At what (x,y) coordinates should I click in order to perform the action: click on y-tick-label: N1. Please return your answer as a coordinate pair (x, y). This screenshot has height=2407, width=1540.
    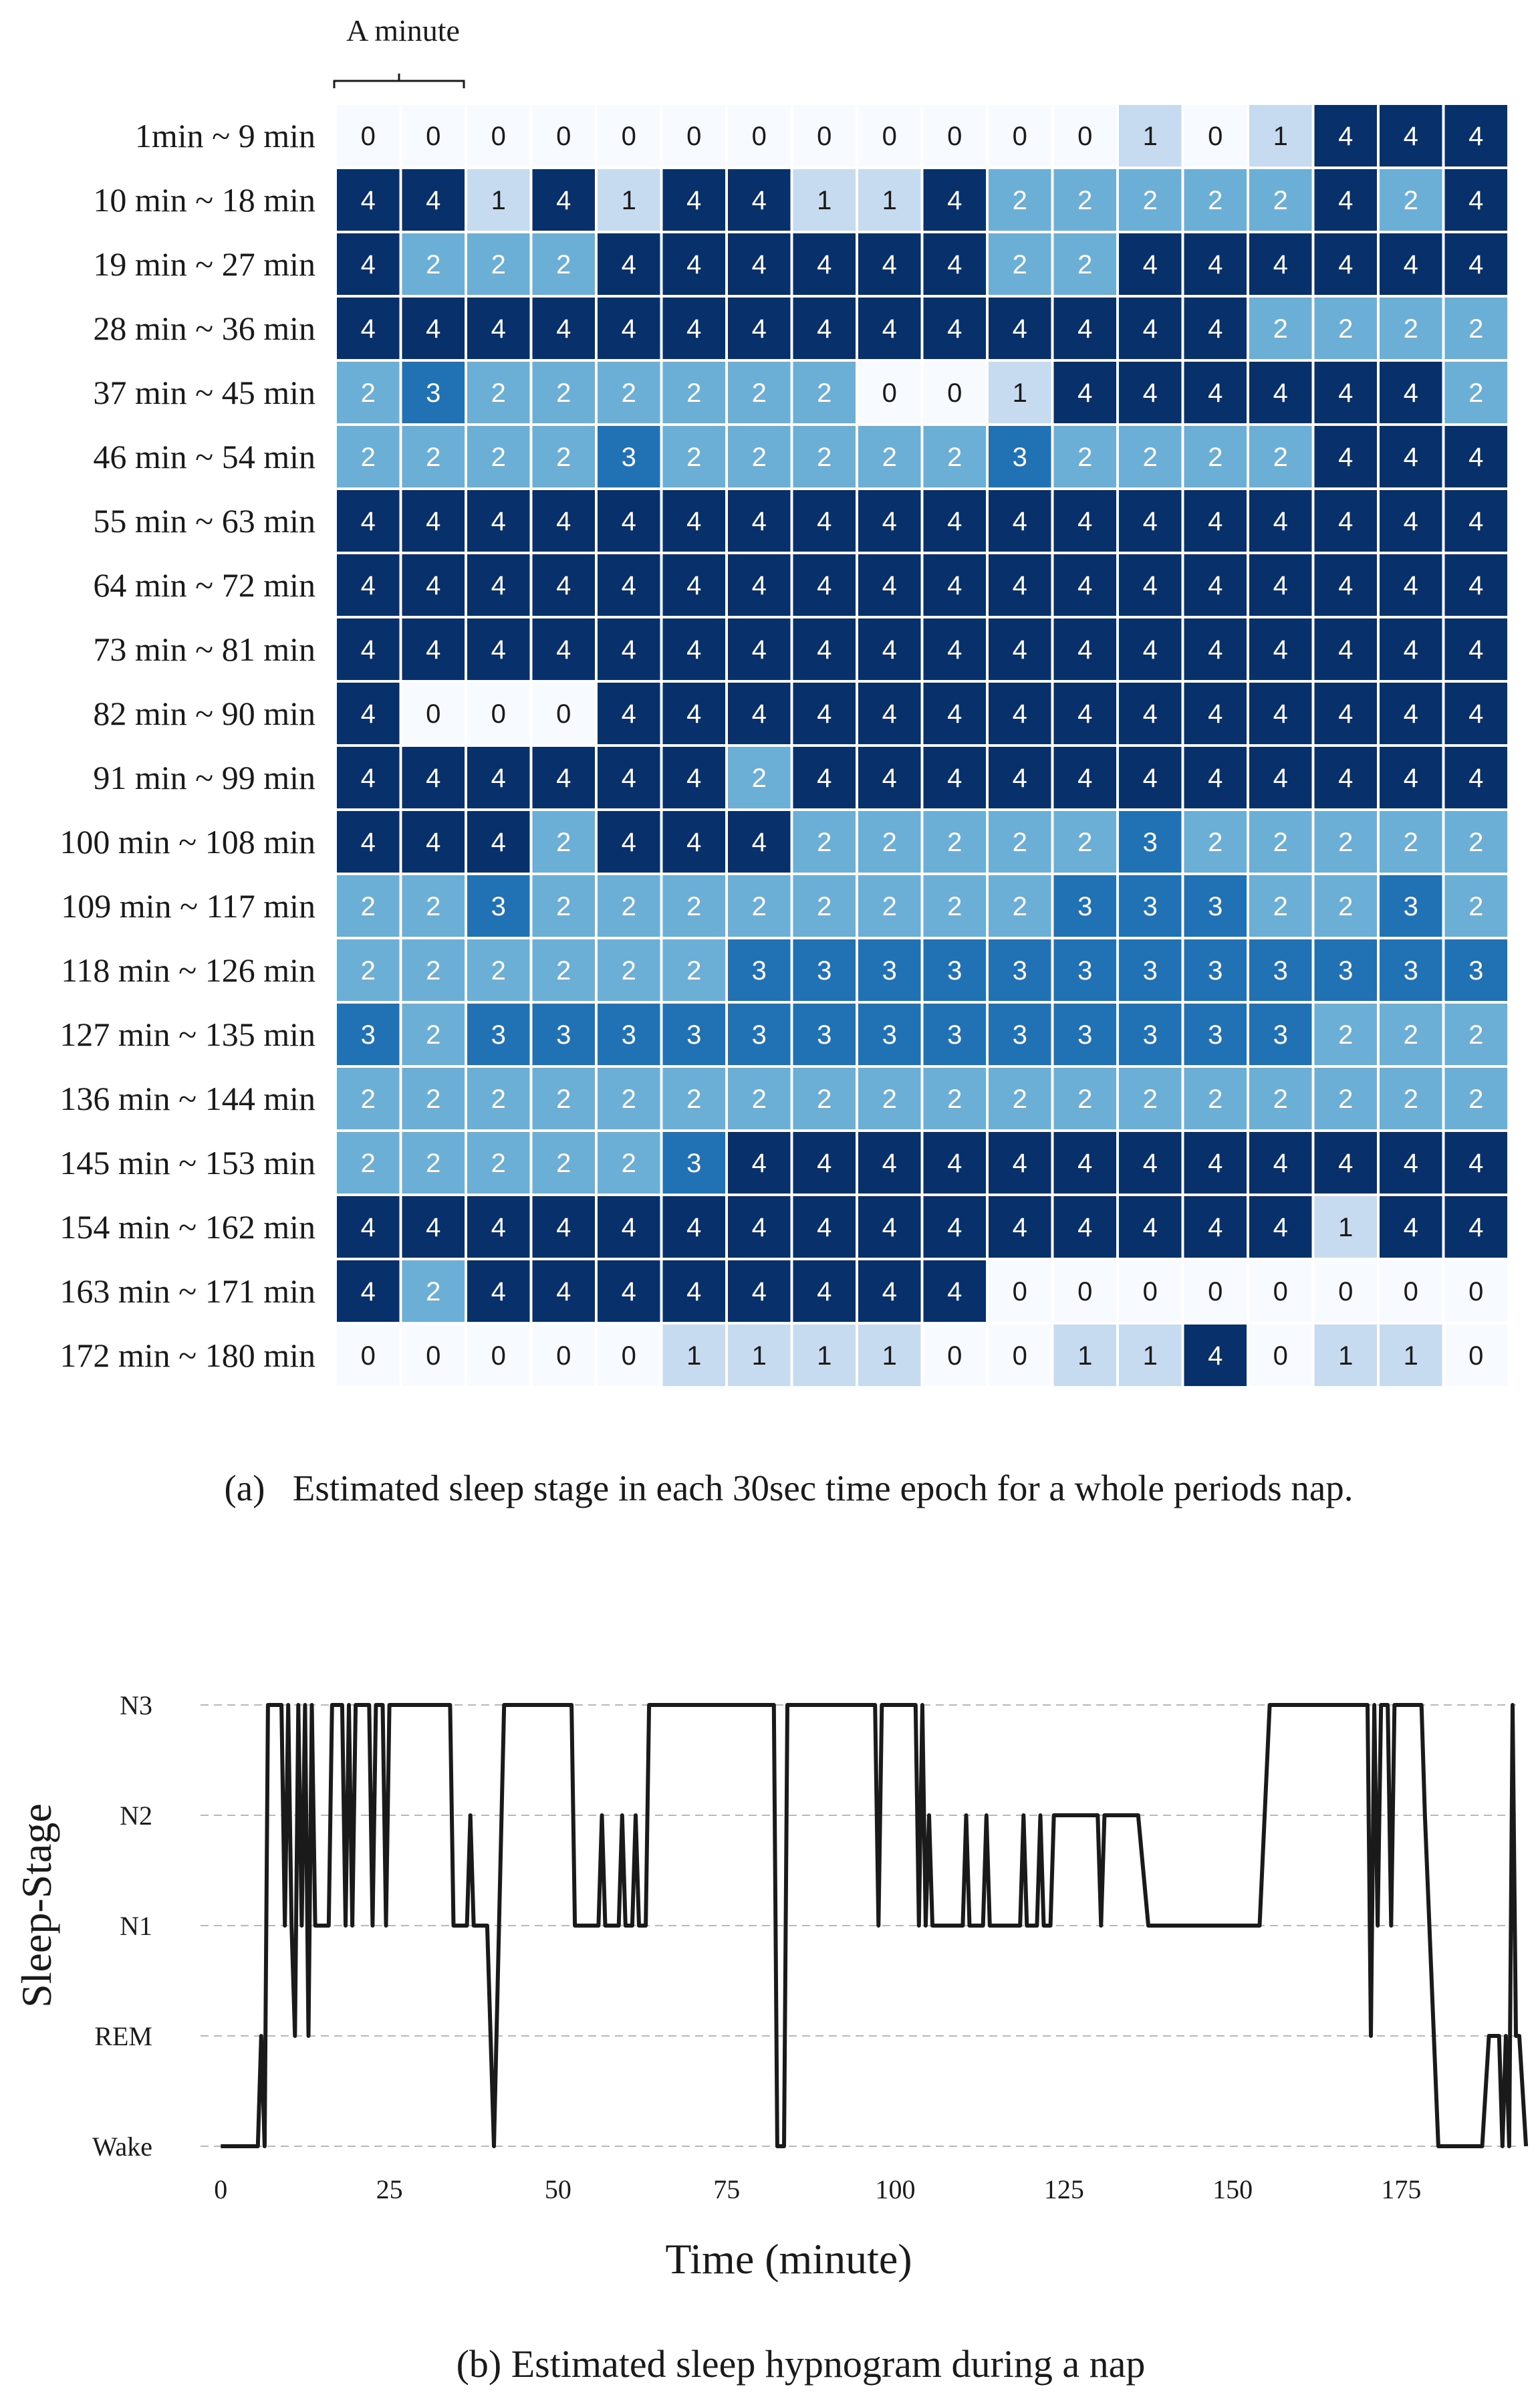
    Looking at the image, I should click on (136, 1926).